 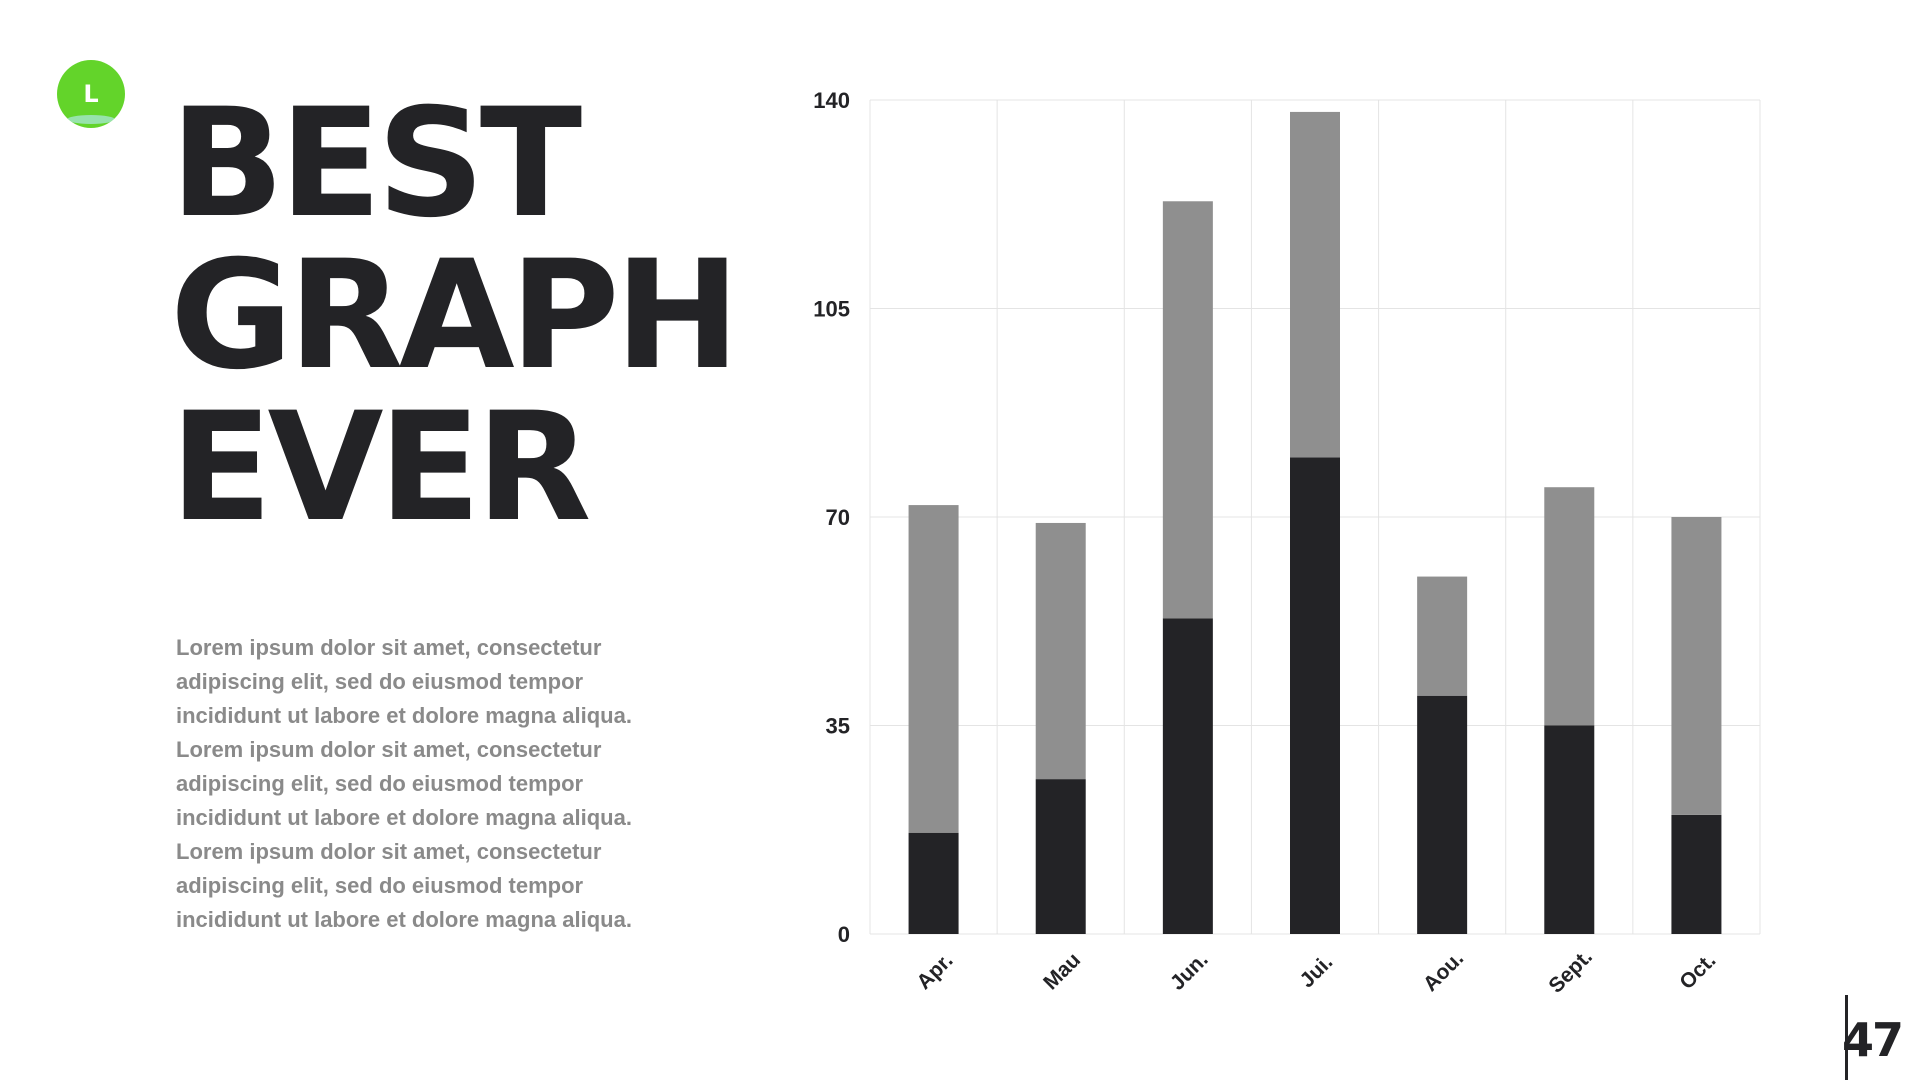 I want to click on x-tick-label: Aou., so click(x=1443, y=971).